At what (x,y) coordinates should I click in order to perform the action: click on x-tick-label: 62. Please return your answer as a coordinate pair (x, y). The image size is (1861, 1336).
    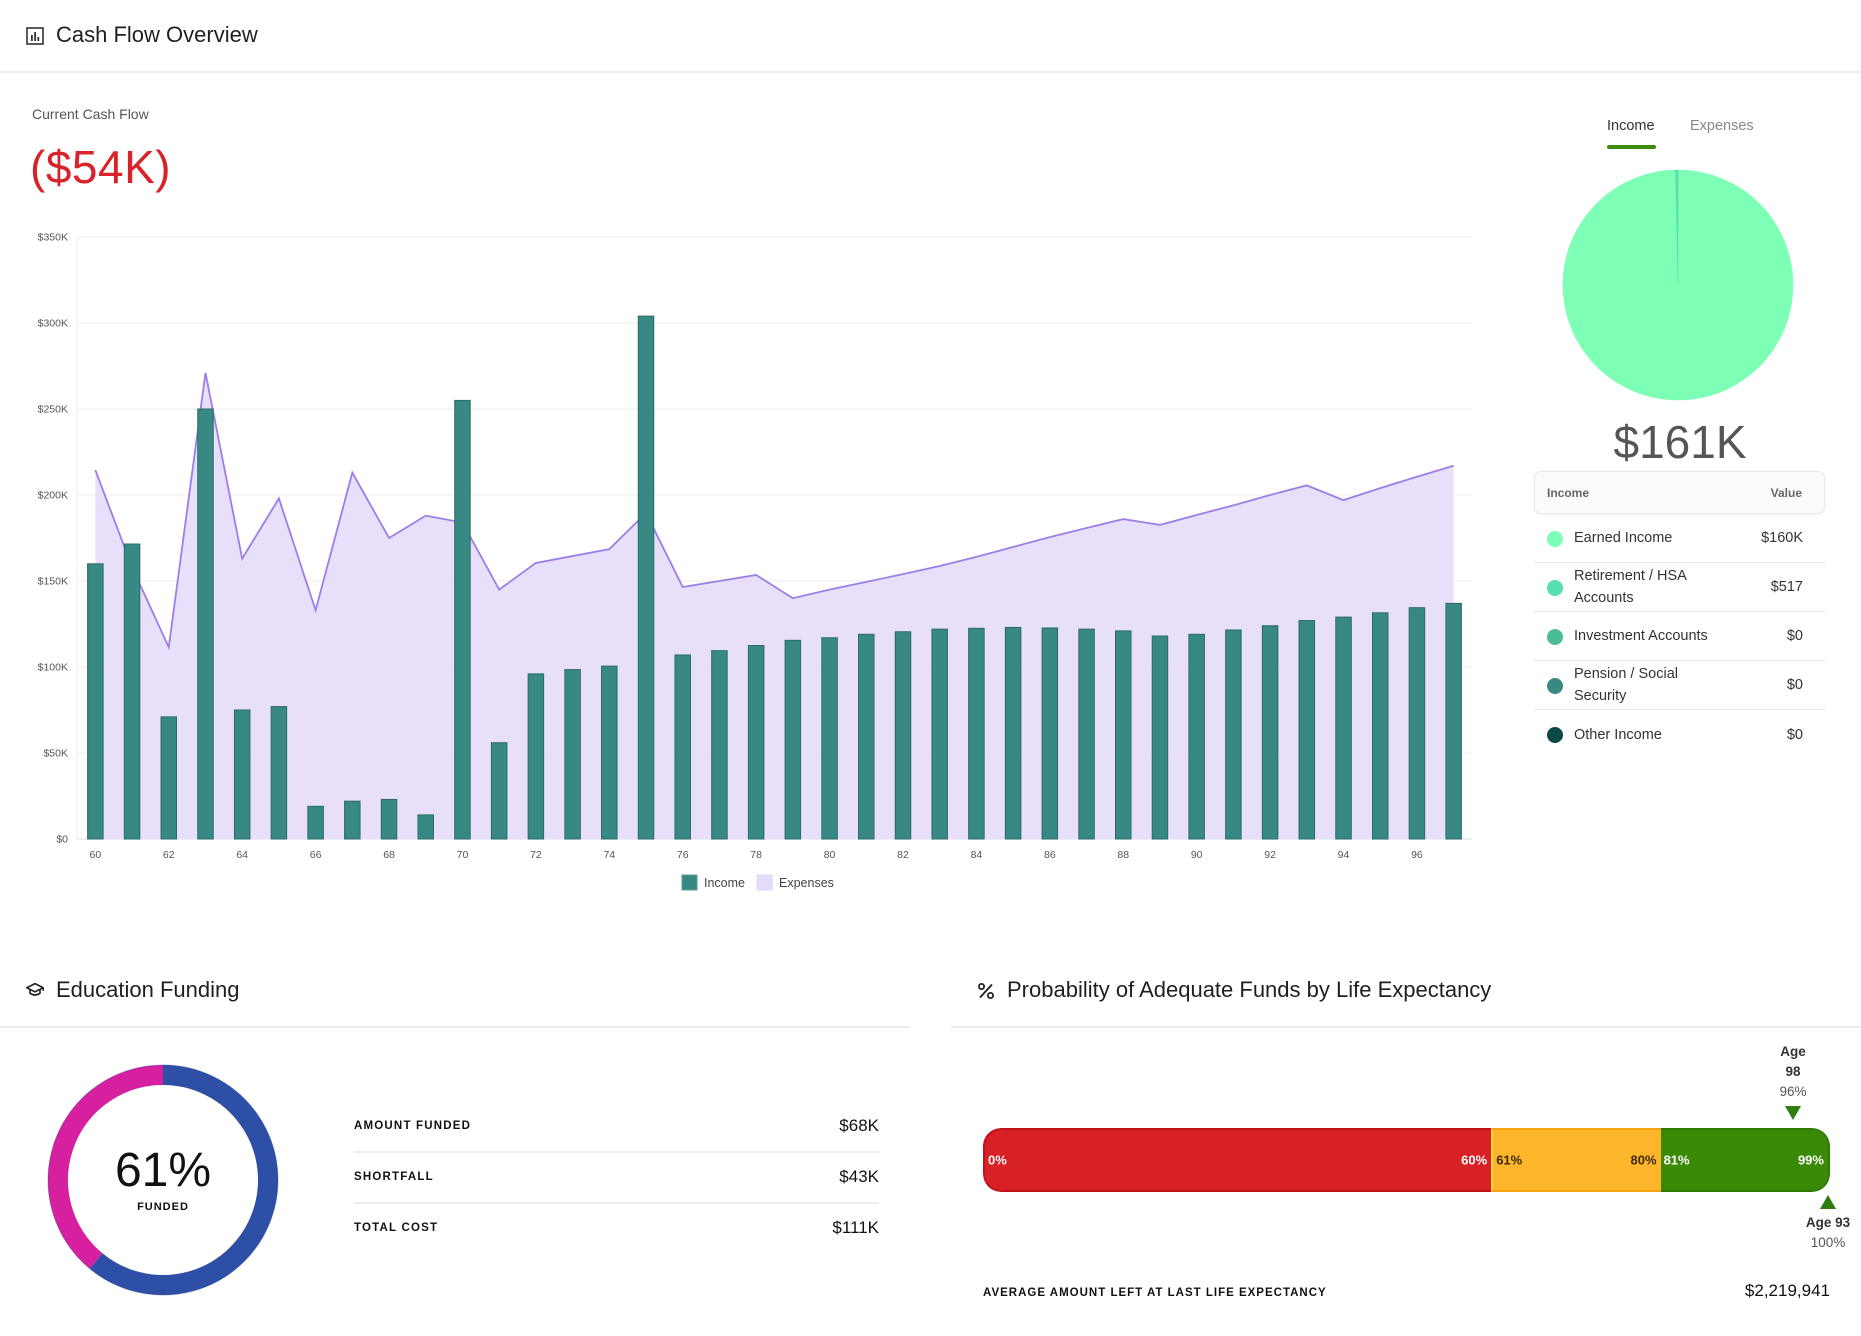
    Looking at the image, I should click on (169, 855).